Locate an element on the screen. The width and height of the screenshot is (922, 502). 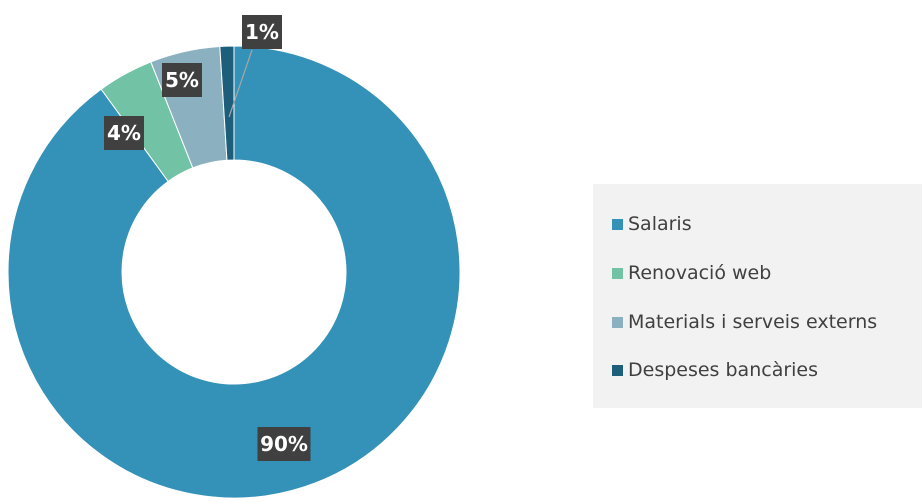
svg-text: 90% is located at coordinates (284, 444).